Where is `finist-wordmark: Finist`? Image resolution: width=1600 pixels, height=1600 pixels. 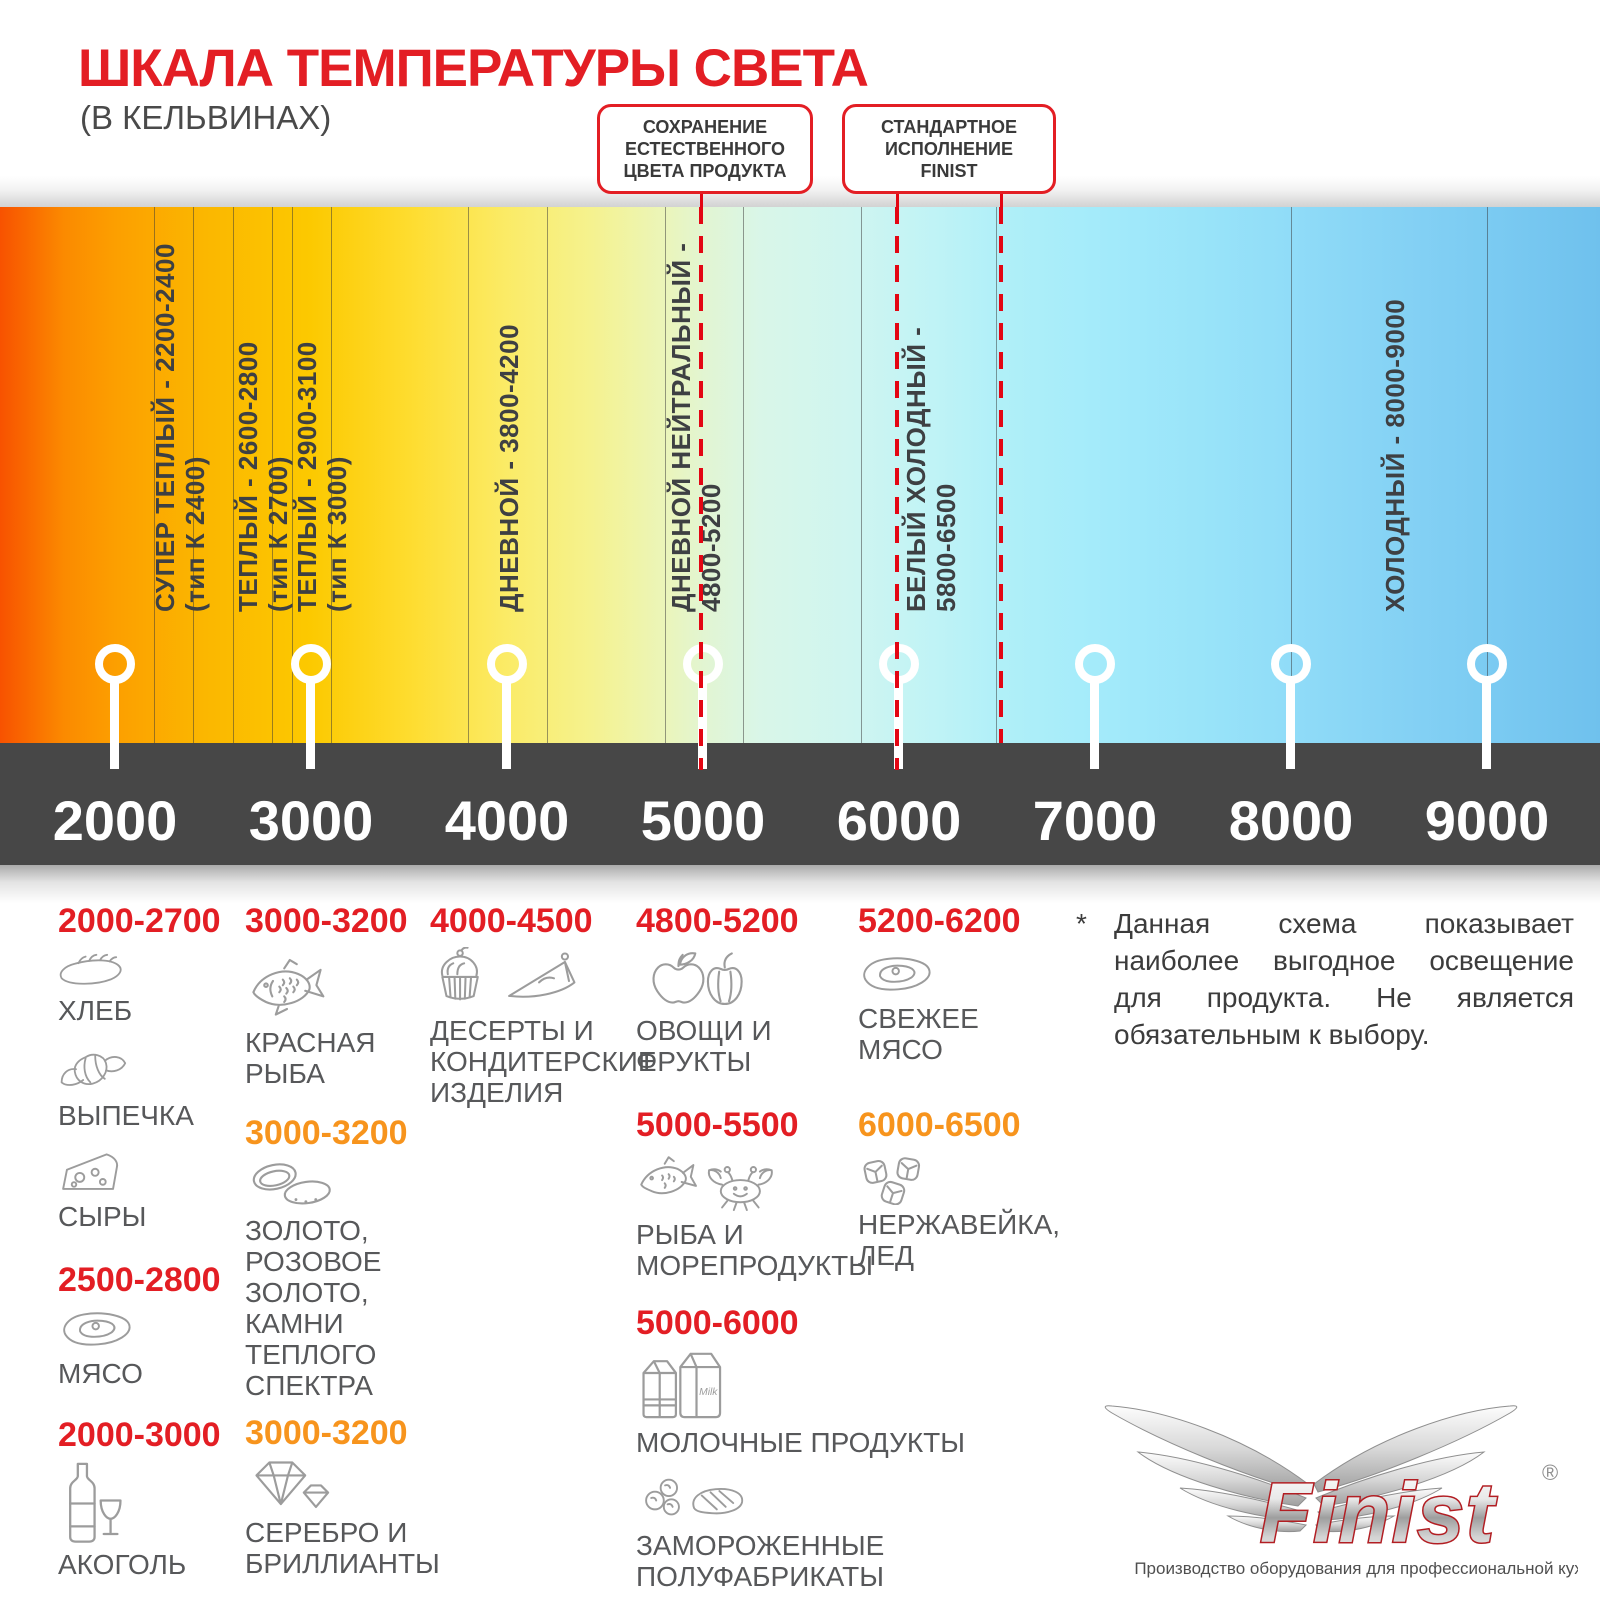 finist-wordmark: Finist is located at coordinates (1378, 1513).